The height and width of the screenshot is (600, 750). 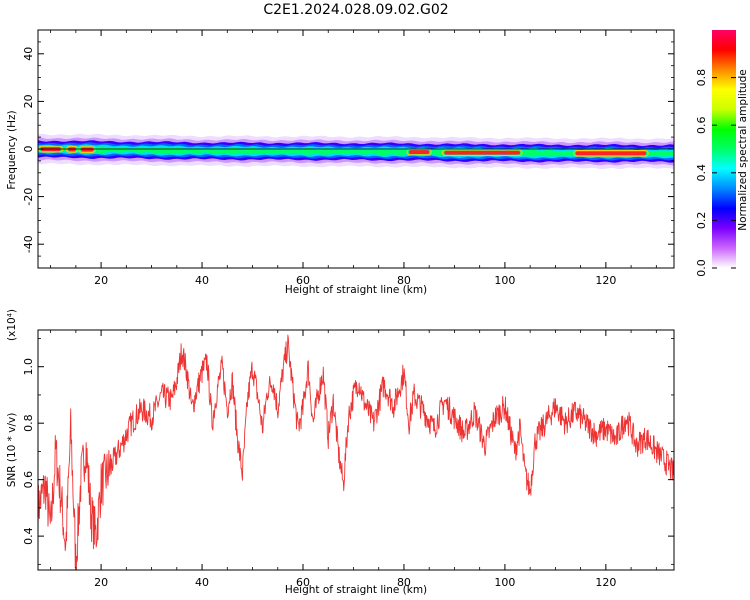 What do you see at coordinates (28, 54) in the screenshot?
I see `y-tick-label: 40` at bounding box center [28, 54].